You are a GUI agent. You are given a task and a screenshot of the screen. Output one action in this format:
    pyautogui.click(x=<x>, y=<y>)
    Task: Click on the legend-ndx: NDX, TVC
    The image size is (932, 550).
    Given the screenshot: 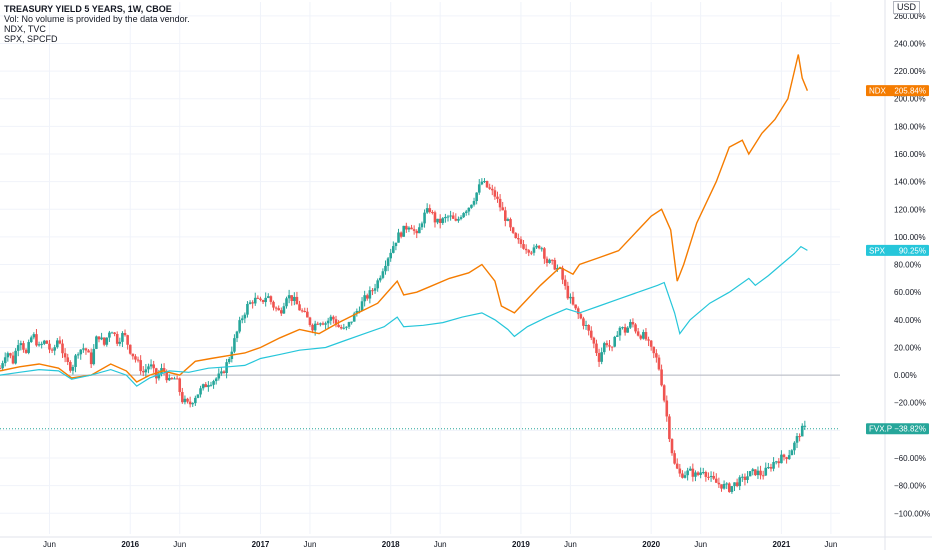 What is the action you would take?
    pyautogui.click(x=25, y=29)
    